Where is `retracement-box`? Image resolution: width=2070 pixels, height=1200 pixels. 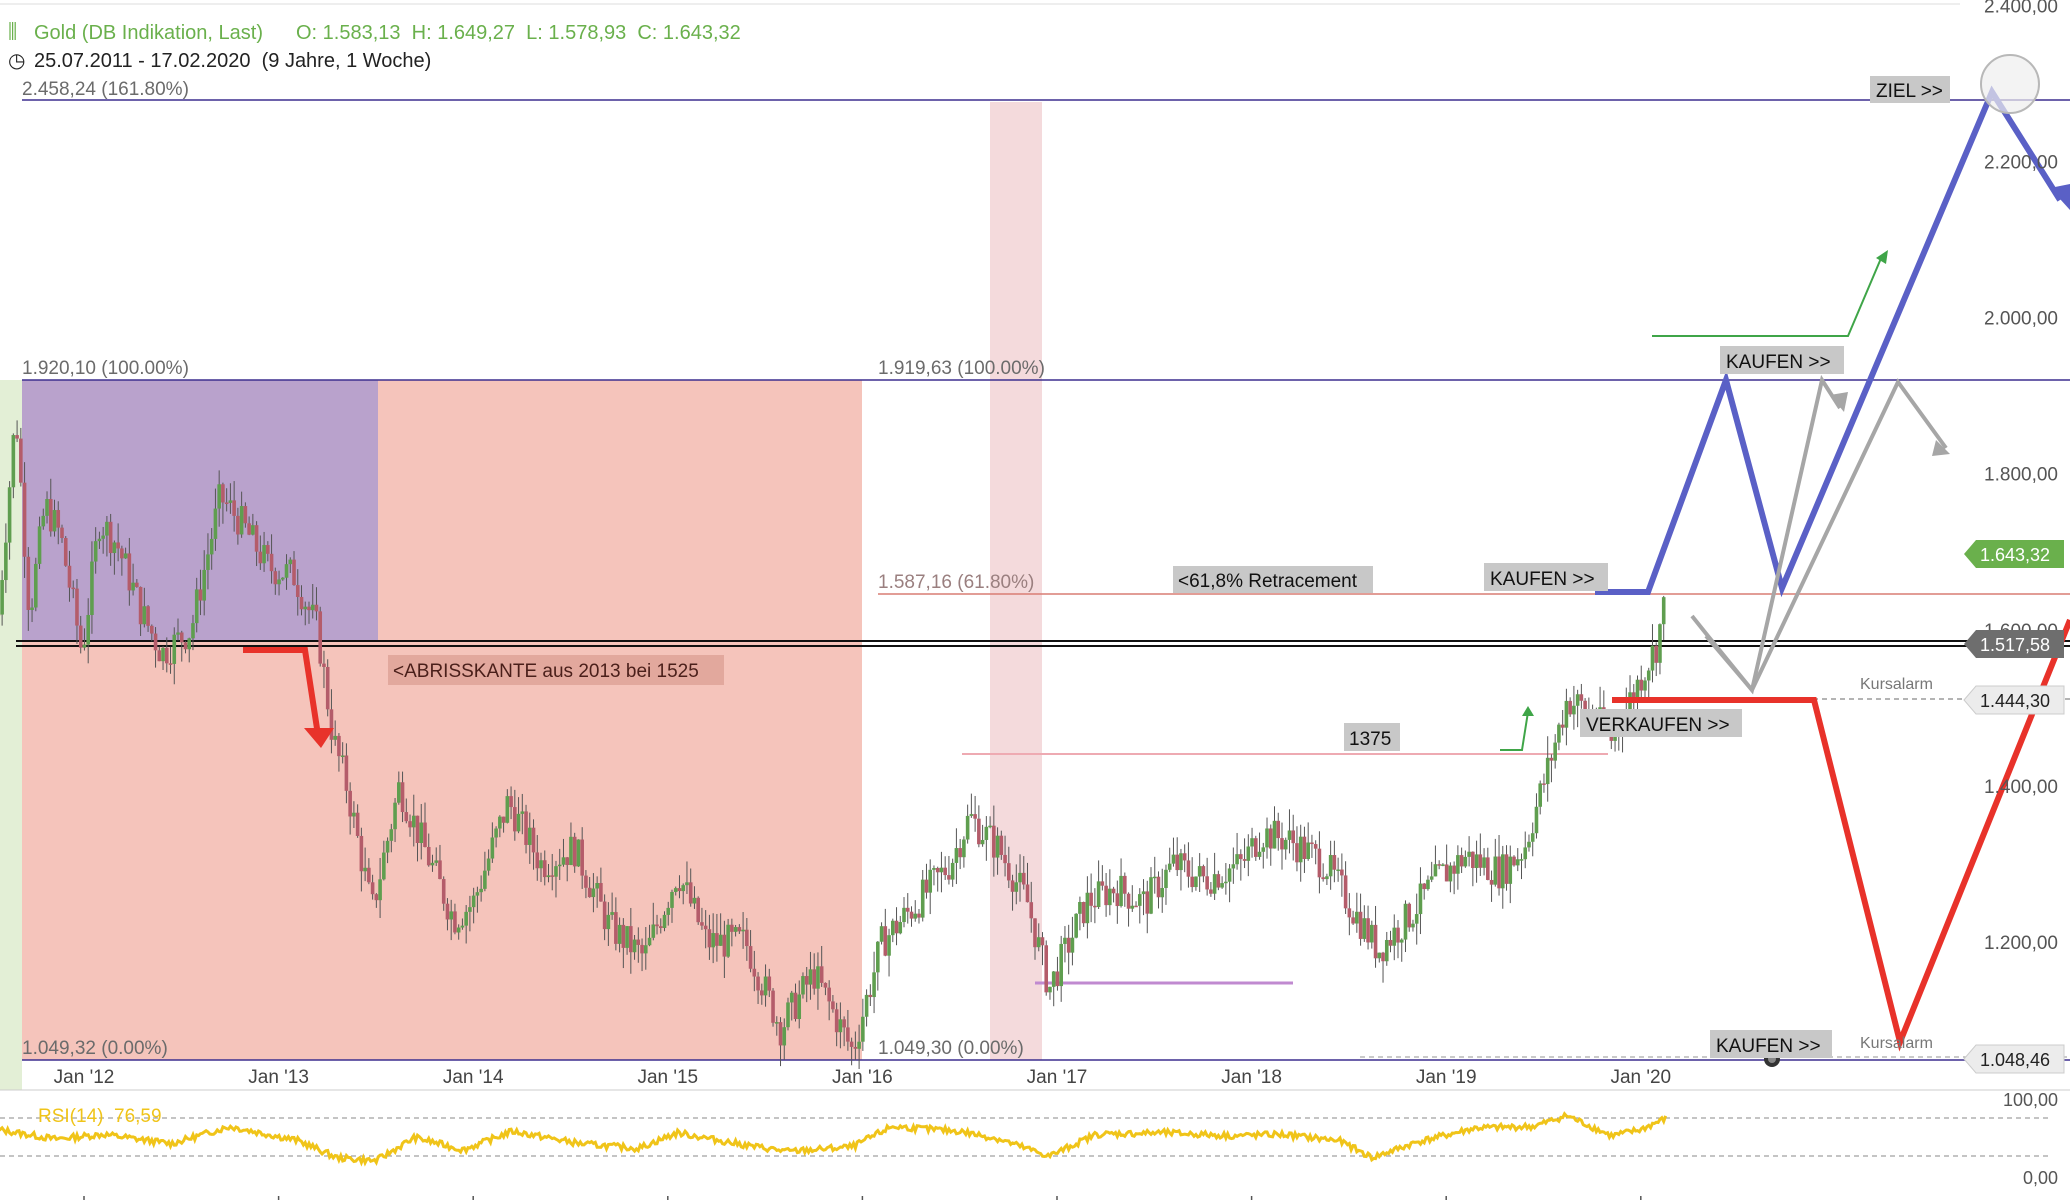
retracement-box is located at coordinates (1273, 579).